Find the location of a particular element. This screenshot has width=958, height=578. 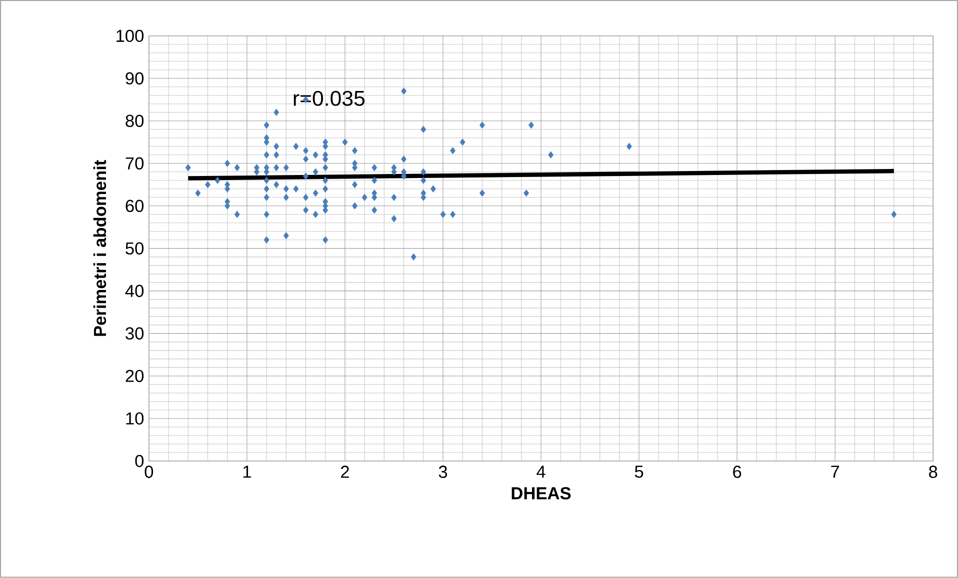

y-tick-label: 50 is located at coordinates (135, 248).